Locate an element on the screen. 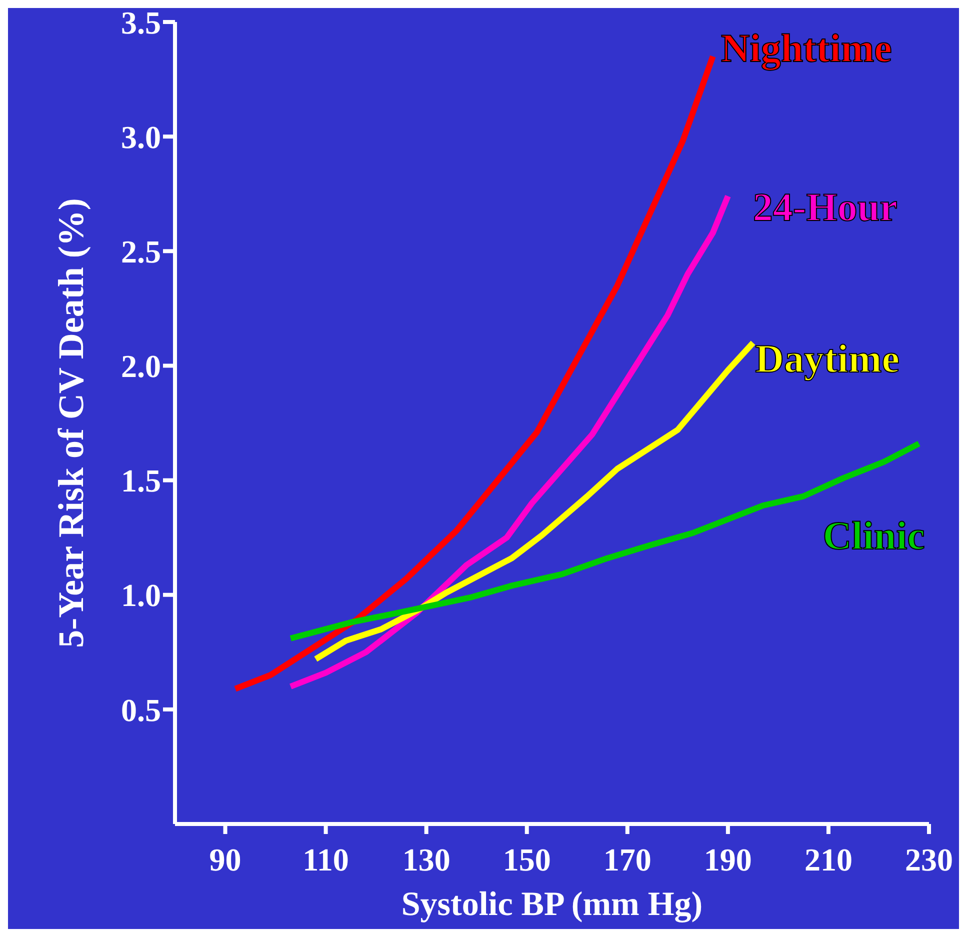 This screenshot has height=937, width=967. y-tick-label: 2.0 is located at coordinates (141, 366).